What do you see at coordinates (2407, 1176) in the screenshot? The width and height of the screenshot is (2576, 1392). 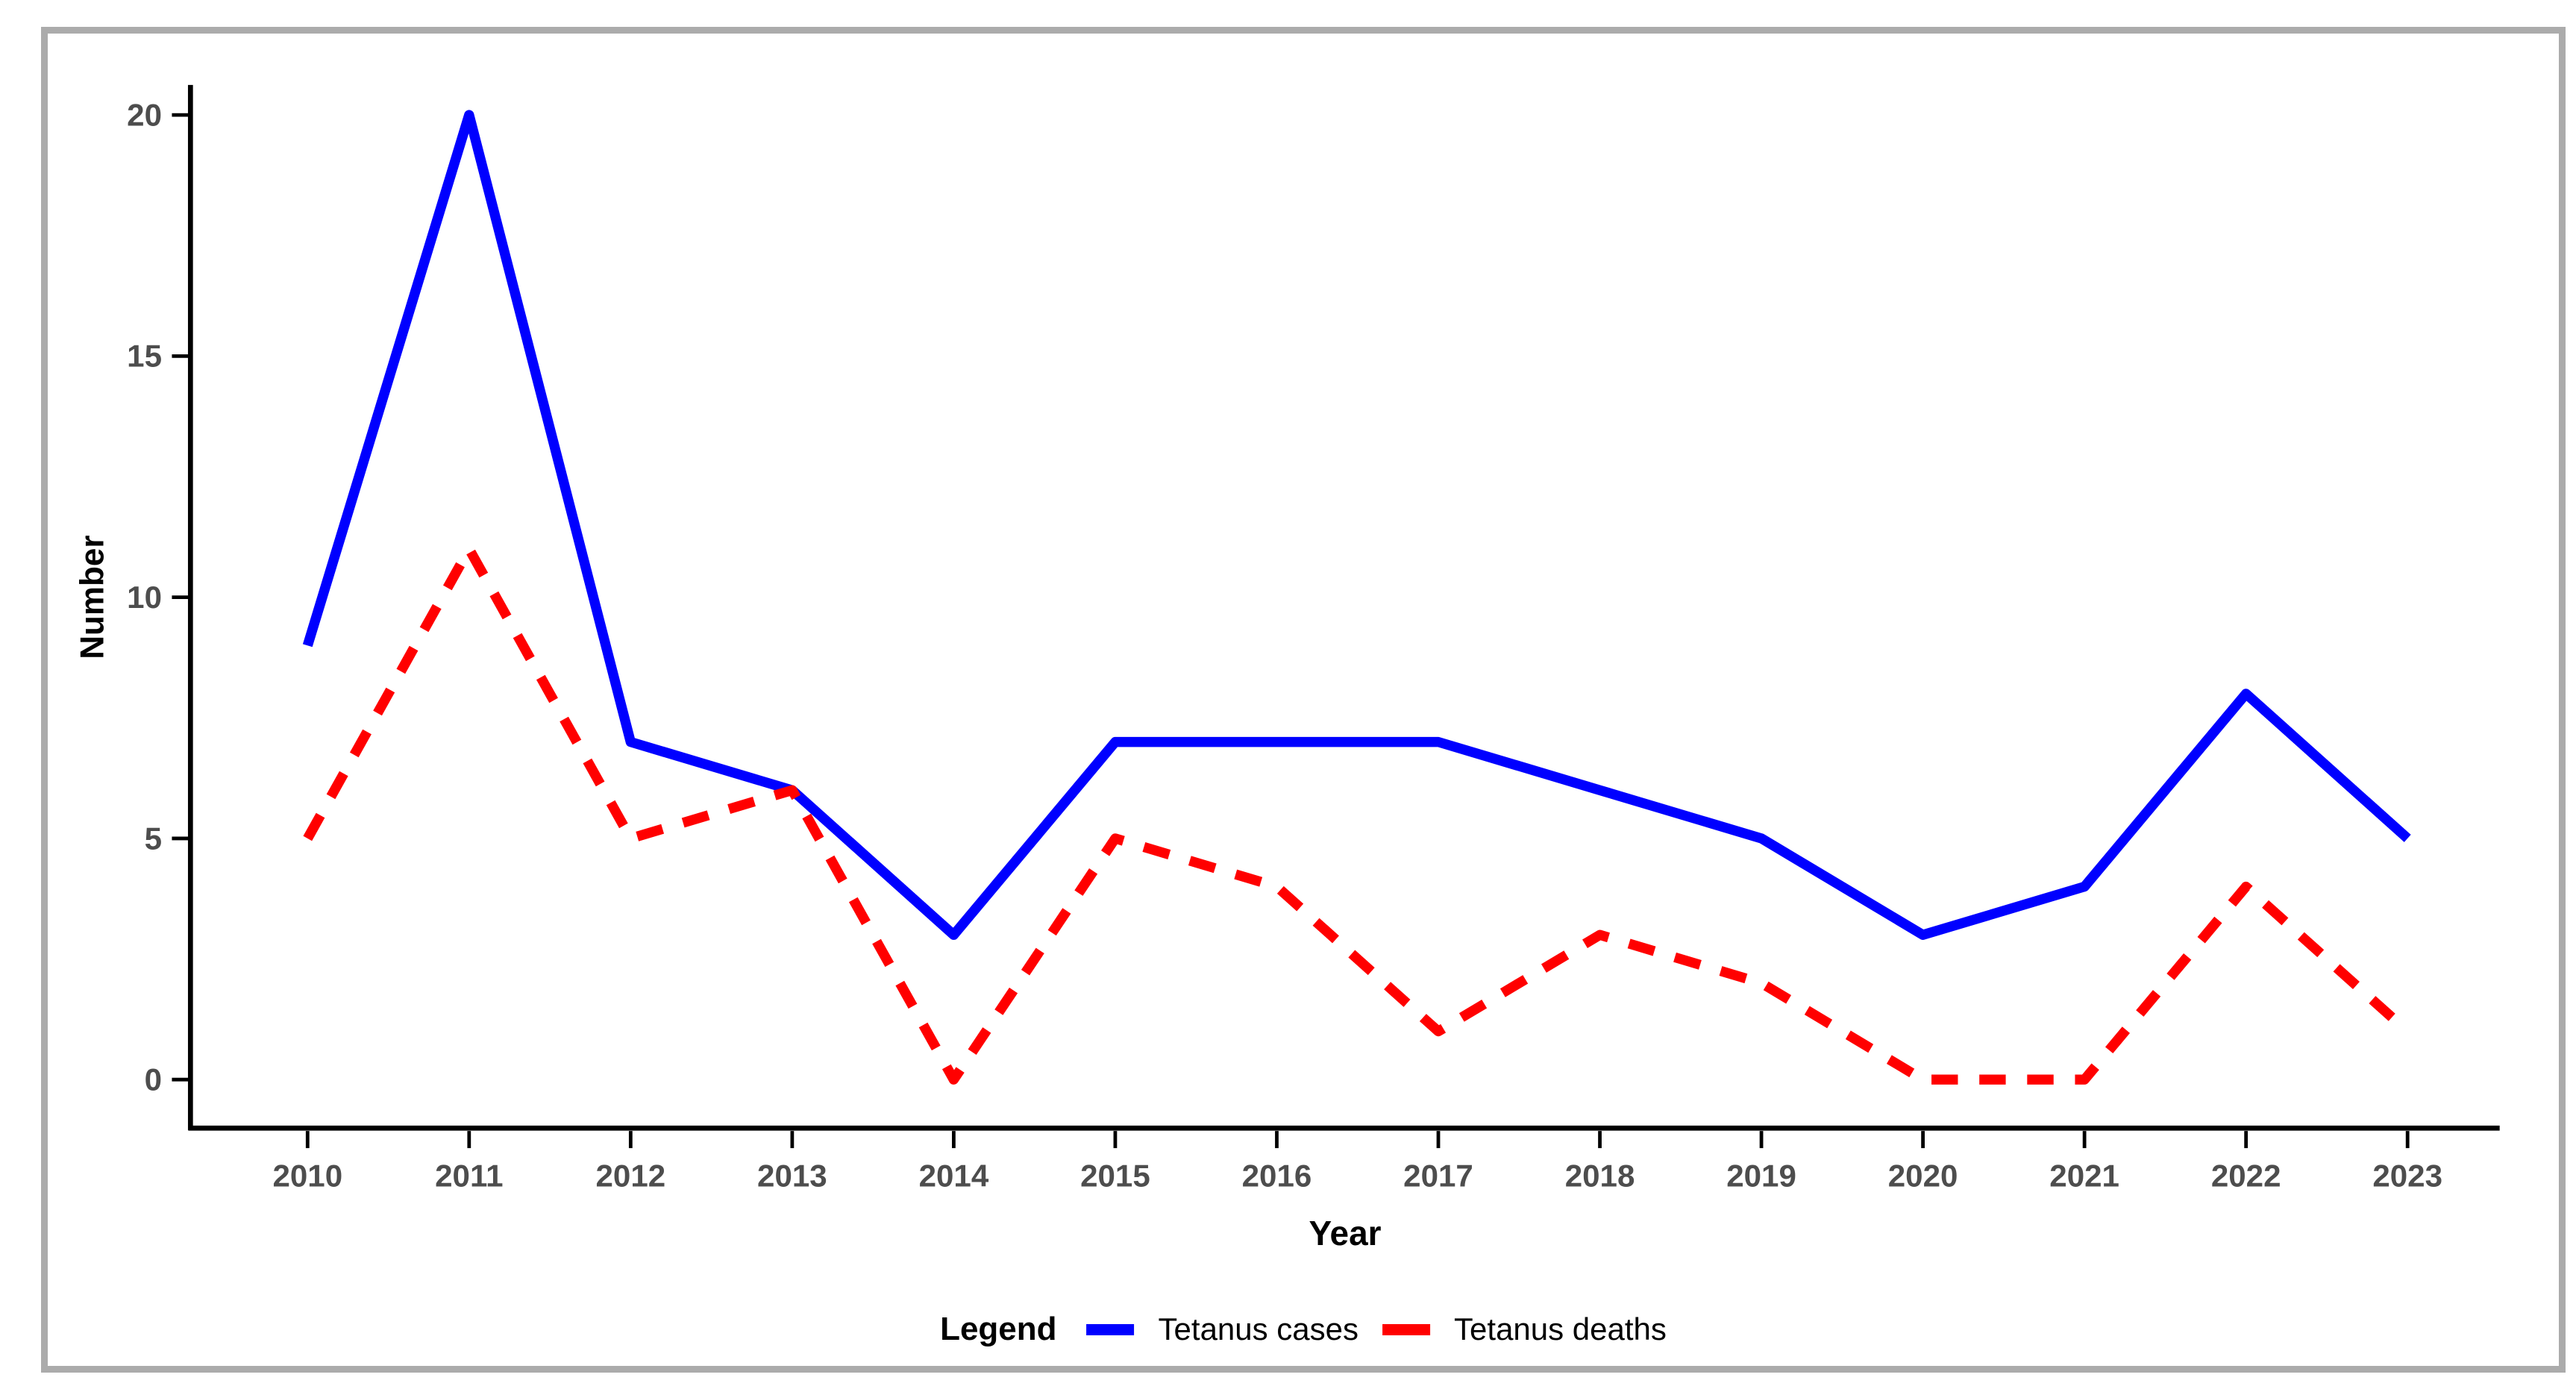 I see `x-tick-label: 2023` at bounding box center [2407, 1176].